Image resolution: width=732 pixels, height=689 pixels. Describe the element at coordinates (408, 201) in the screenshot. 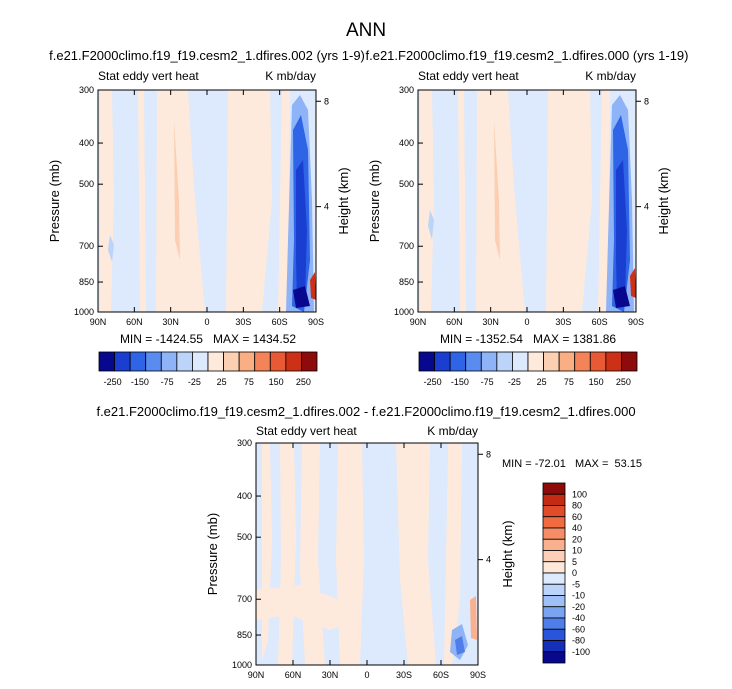

I see `panel-2-y-axis: 300 400 500 700 850 1000` at that location.